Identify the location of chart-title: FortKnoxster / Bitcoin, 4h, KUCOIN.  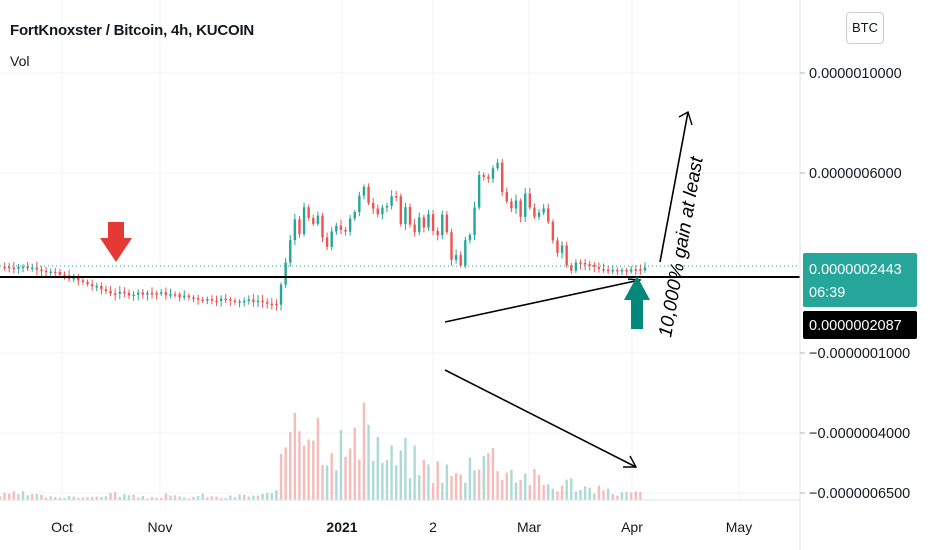
(132, 30).